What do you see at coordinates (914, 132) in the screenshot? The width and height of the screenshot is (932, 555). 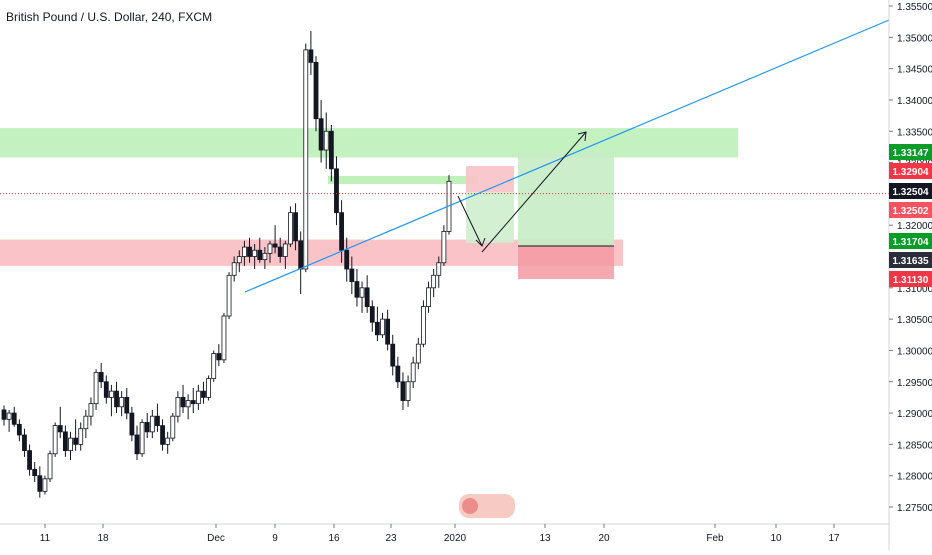 I see `y-tick-label: 1.33500` at bounding box center [914, 132].